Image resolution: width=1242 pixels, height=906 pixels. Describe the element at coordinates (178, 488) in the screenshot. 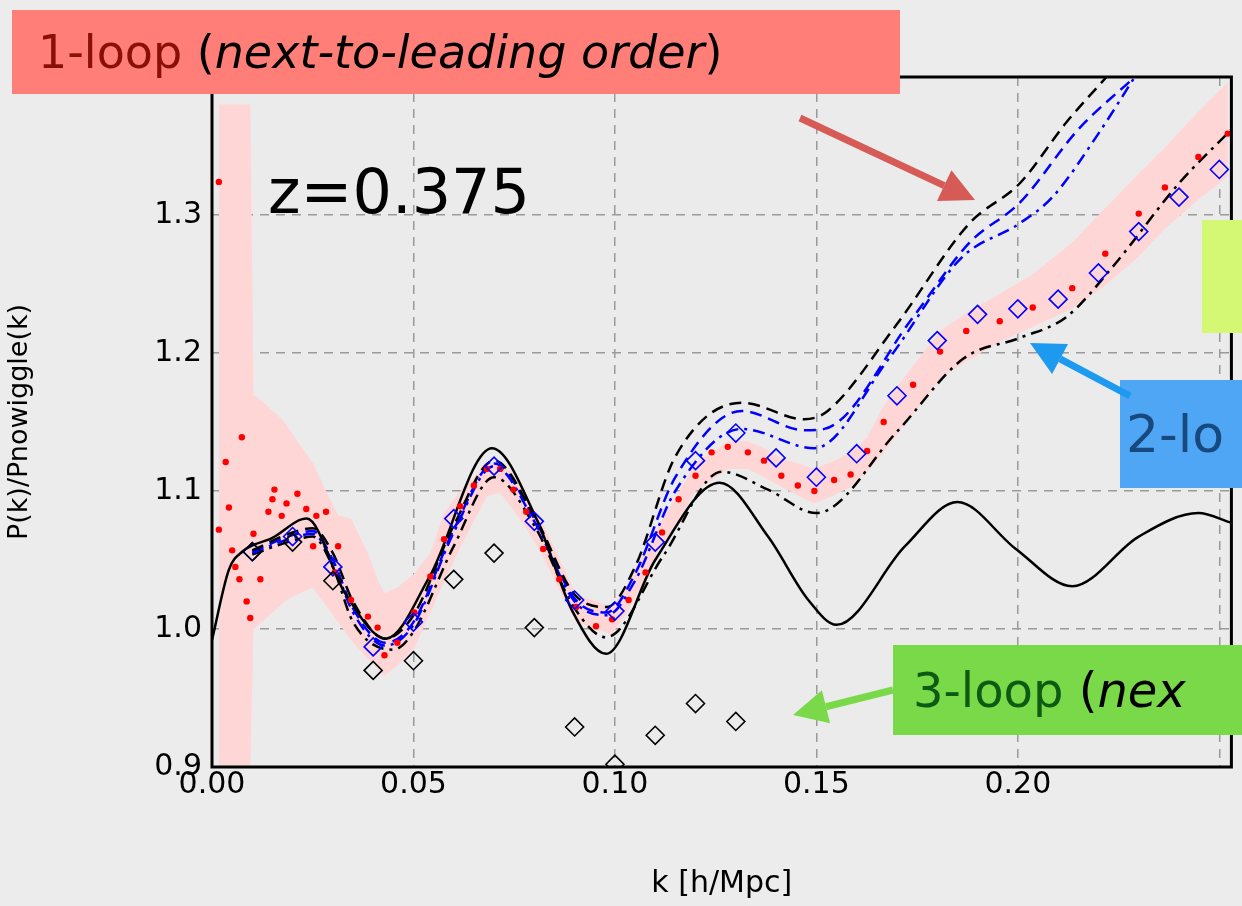

I see `y-tick-label: 1.1` at that location.